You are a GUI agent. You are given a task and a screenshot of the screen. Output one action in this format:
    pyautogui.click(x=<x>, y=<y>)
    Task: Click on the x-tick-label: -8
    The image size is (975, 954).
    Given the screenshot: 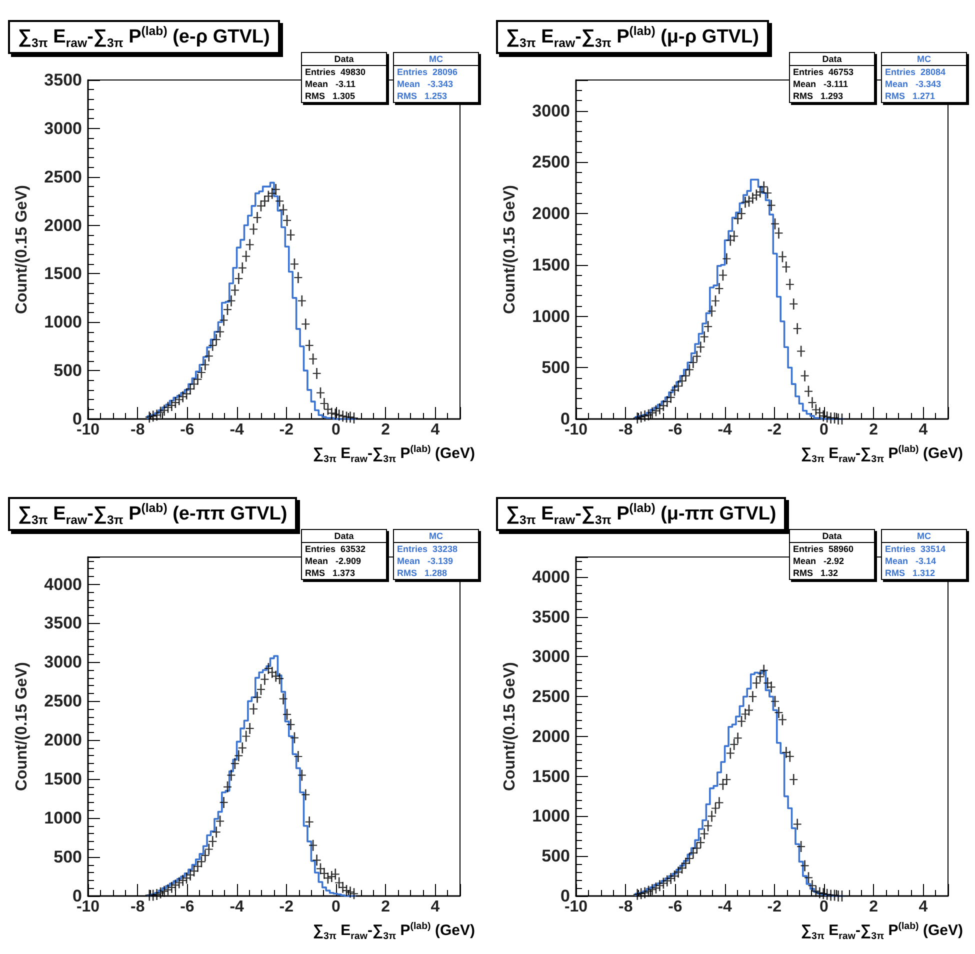 What is the action you would take?
    pyautogui.click(x=137, y=430)
    